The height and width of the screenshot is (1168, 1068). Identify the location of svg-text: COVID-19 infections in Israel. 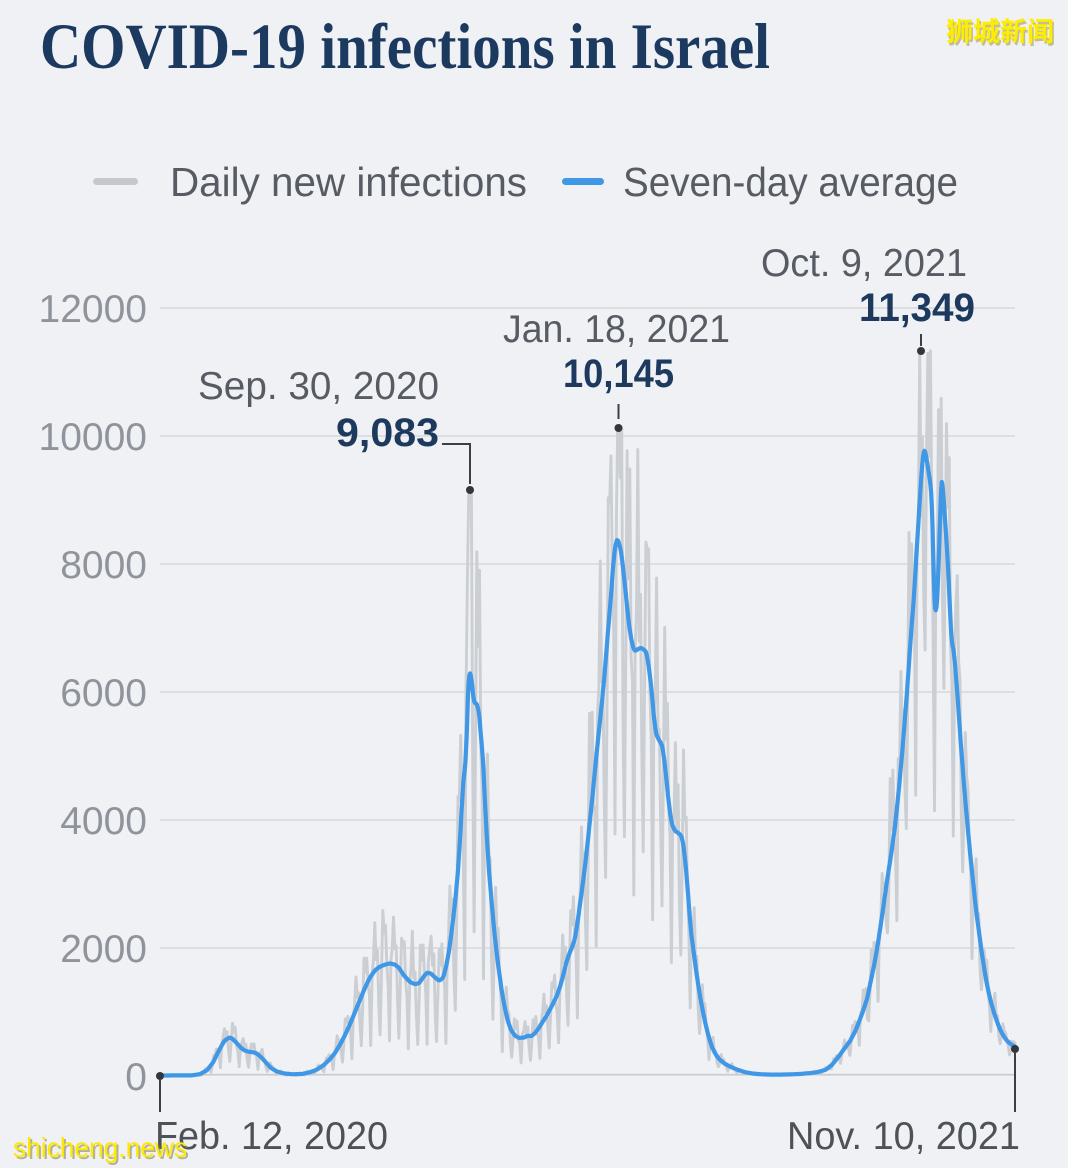
(405, 47).